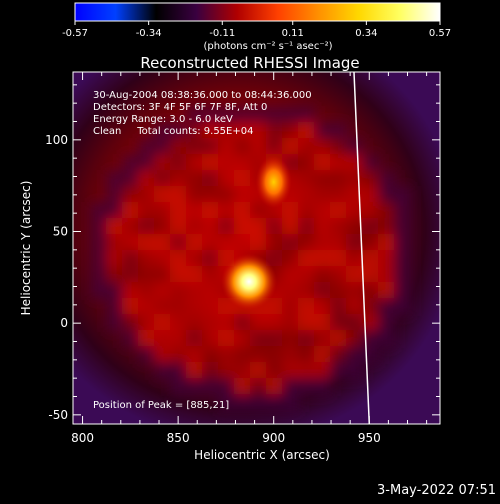 The height and width of the screenshot is (504, 500). I want to click on info-detectors: Detectors: 3F 4F 5F 6F 7F 8F, Att 0, so click(180, 107).